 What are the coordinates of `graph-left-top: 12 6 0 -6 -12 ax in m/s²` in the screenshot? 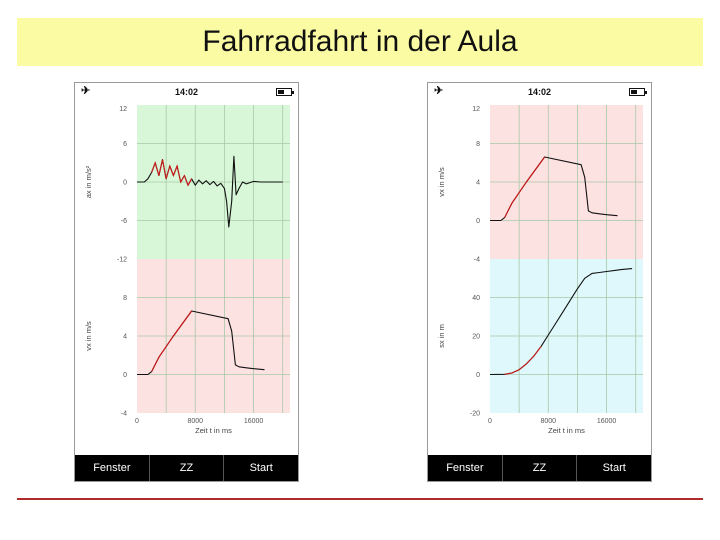 It's located at (187, 184).